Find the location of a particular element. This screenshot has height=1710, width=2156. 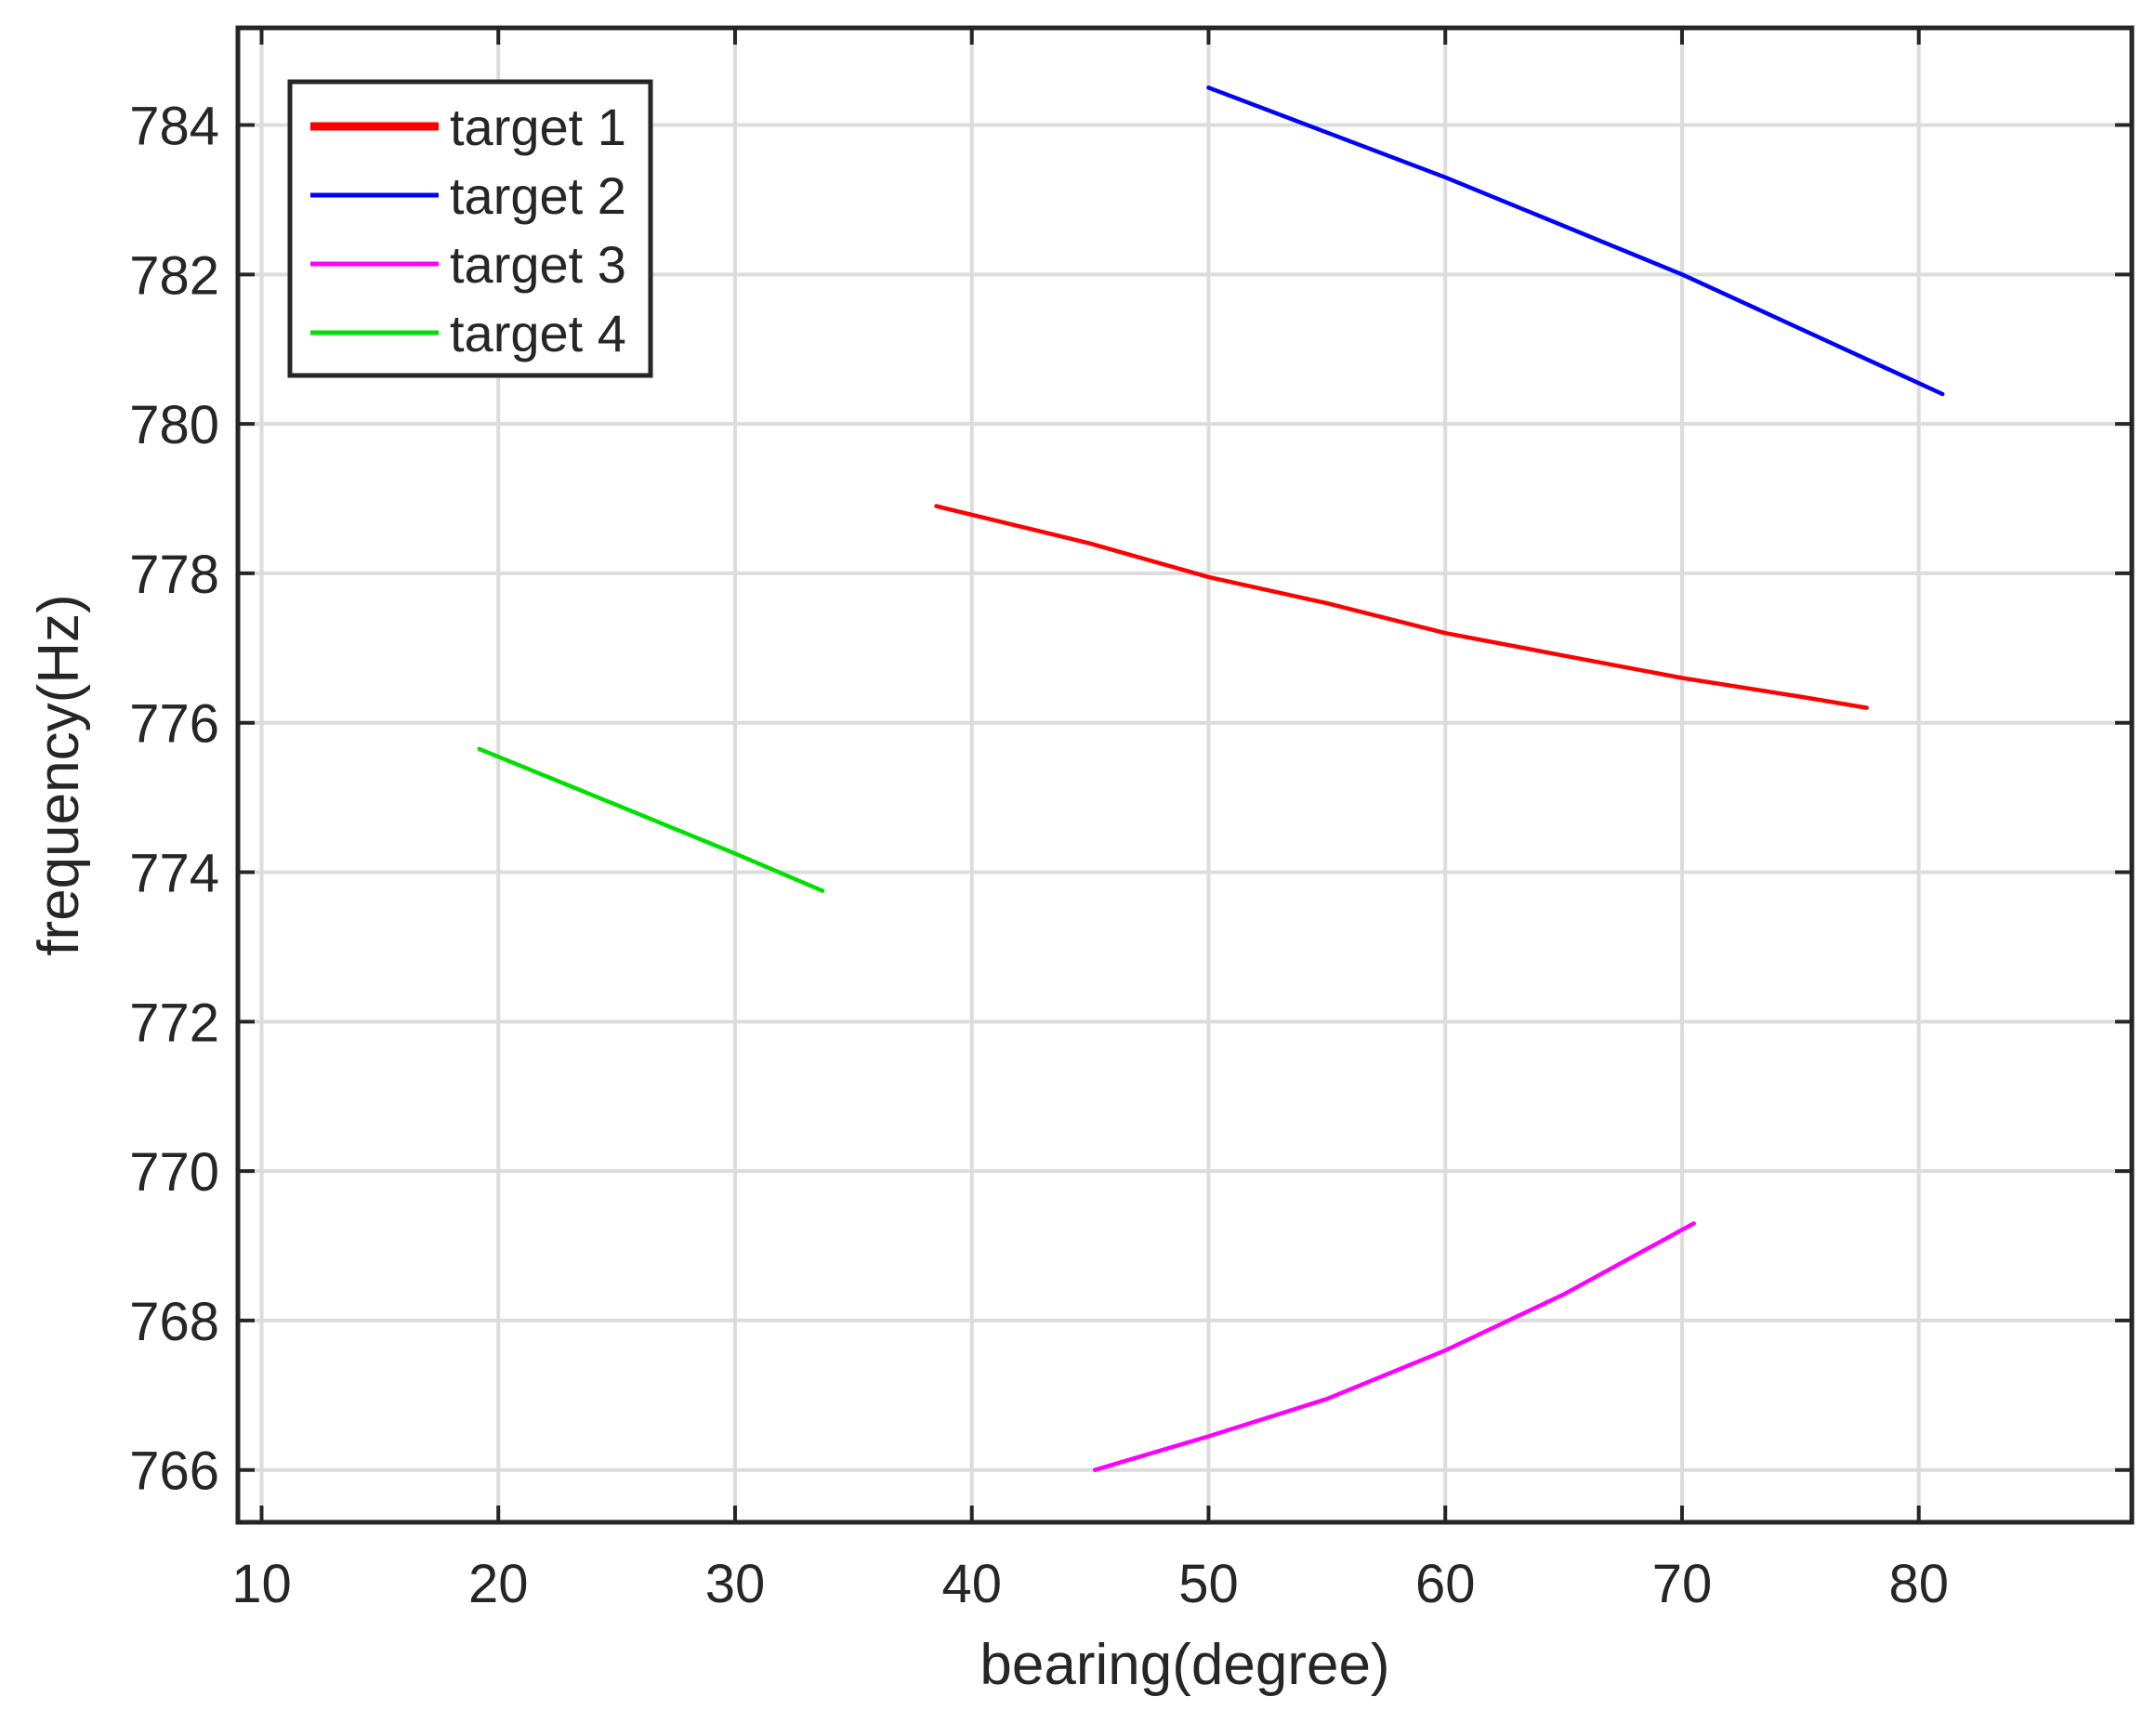

y-tick-label: 774 is located at coordinates (174, 874).